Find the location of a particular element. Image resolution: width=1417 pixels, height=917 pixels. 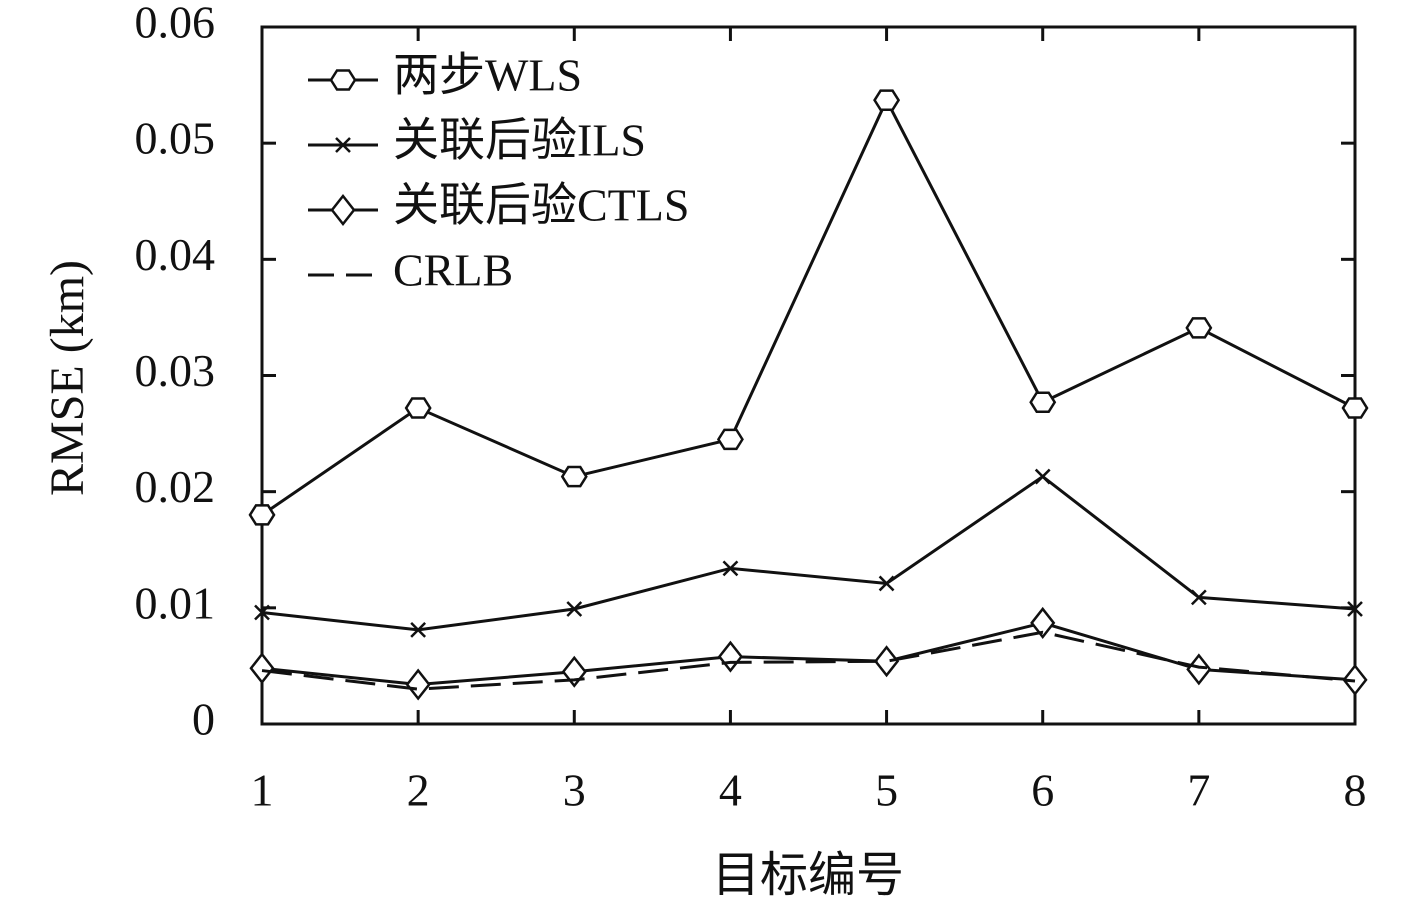

x-tick-label: 7 is located at coordinates (1198, 790).